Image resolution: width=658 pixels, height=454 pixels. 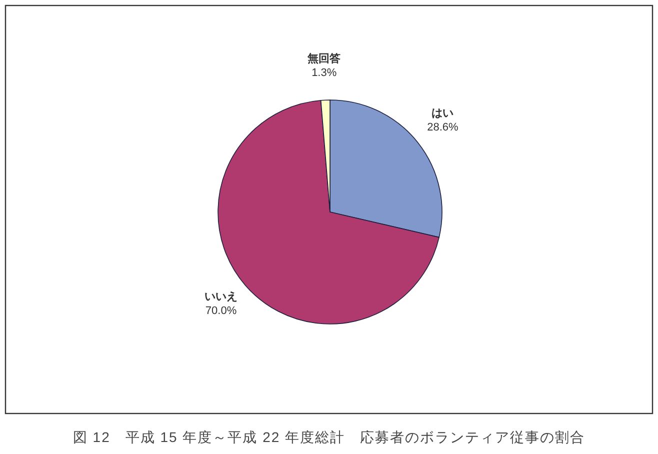 I want to click on slice-label: いいえ, so click(x=221, y=297).